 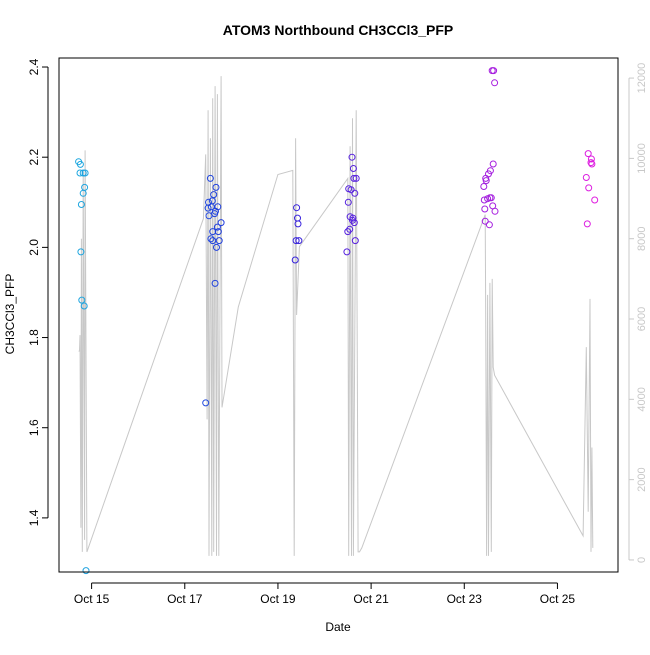 I want to click on x-tick-label: Oct 21, so click(x=371, y=599).